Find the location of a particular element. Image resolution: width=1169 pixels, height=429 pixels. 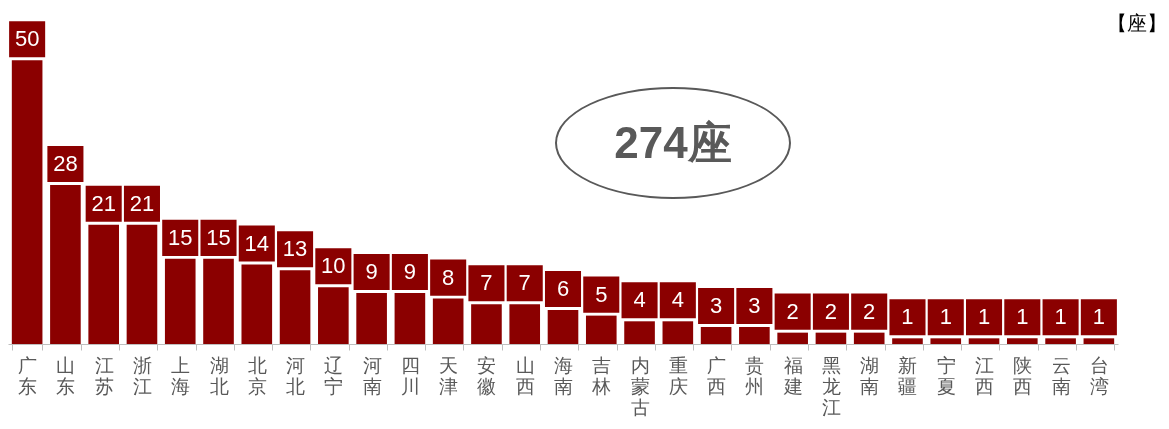

x-tick-label: 湖北 is located at coordinates (219, 375).